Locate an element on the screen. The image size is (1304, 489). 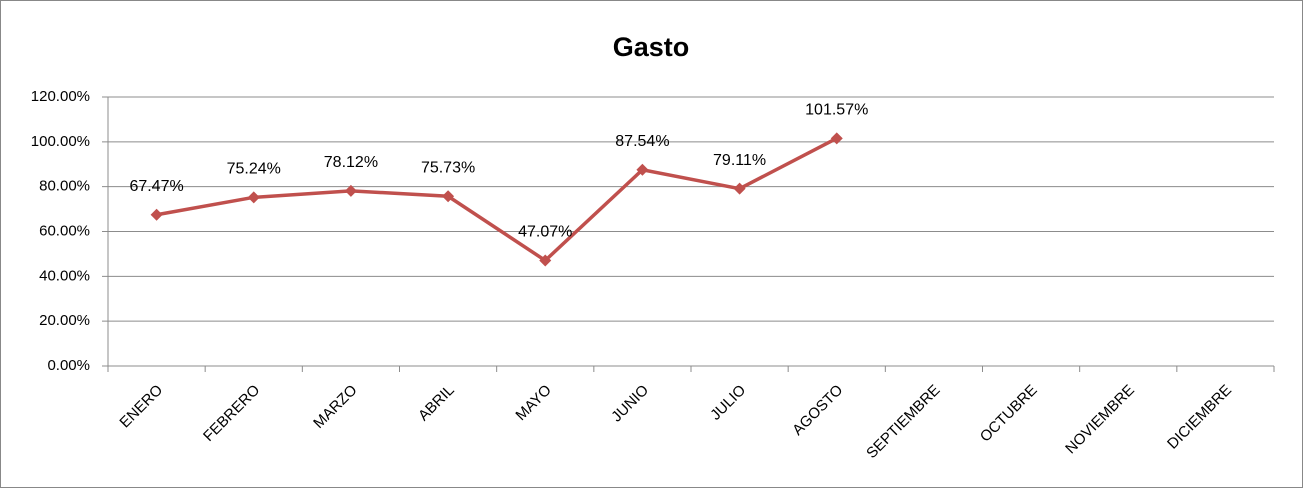
data-label: 78.12% is located at coordinates (351, 162).